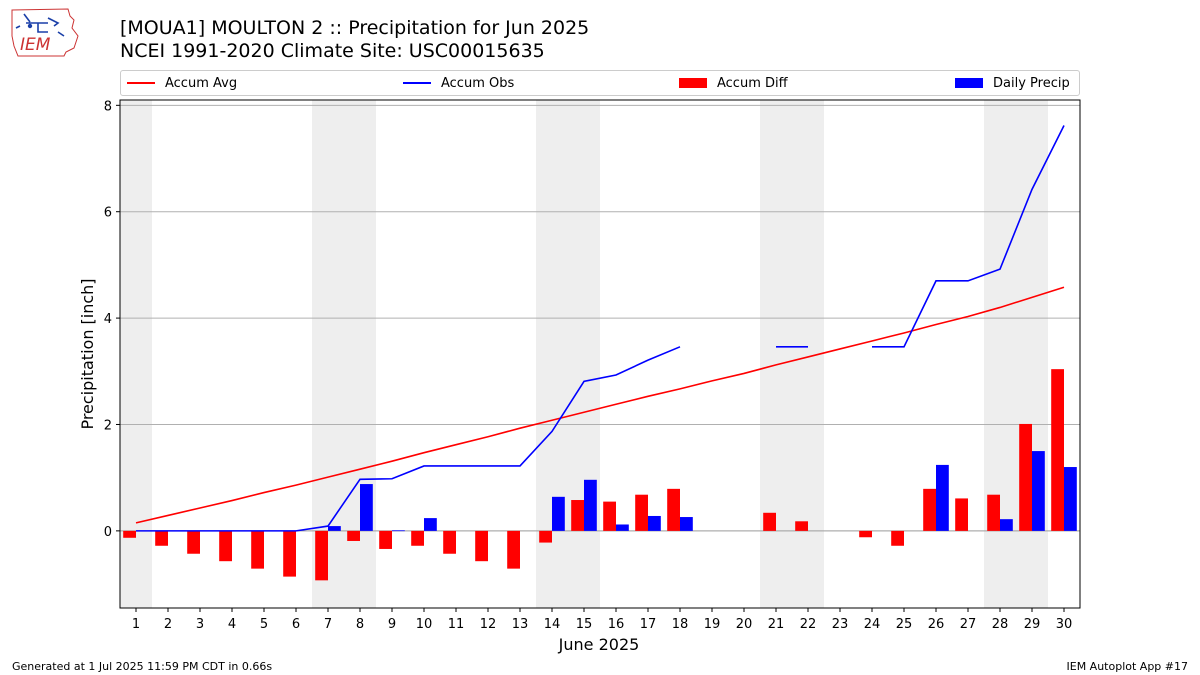 This screenshot has height=675, width=1200. I want to click on x-tick-label-3: 3, so click(200, 624).